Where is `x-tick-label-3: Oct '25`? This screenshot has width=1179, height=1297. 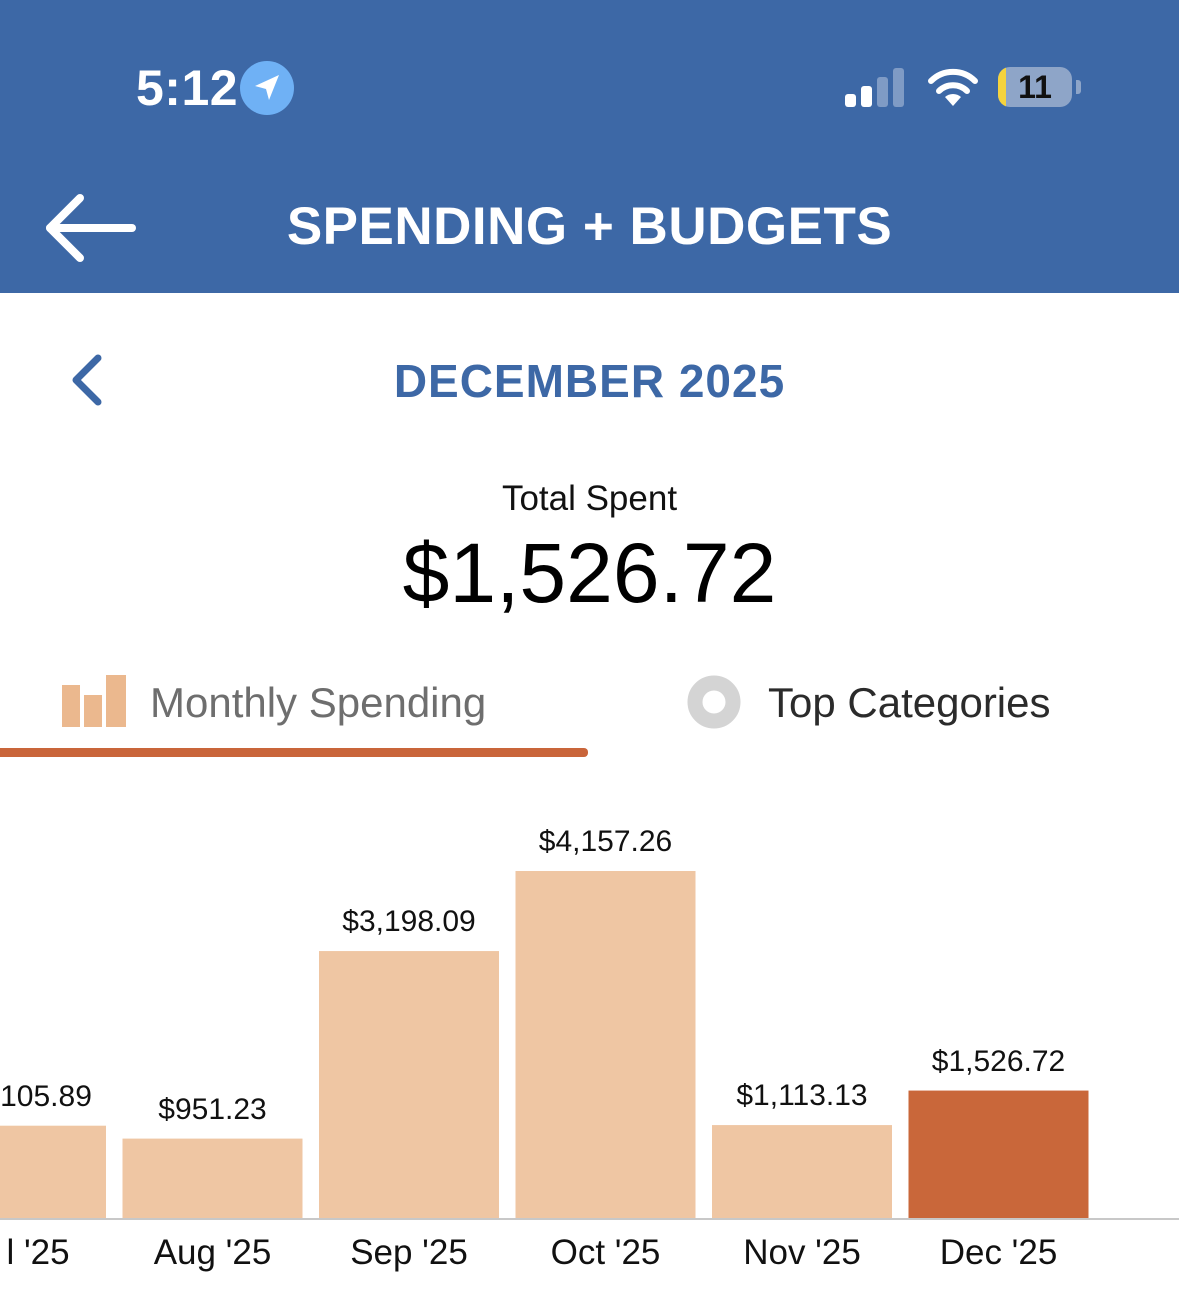
x-tick-label-3: Oct '25 is located at coordinates (605, 1252).